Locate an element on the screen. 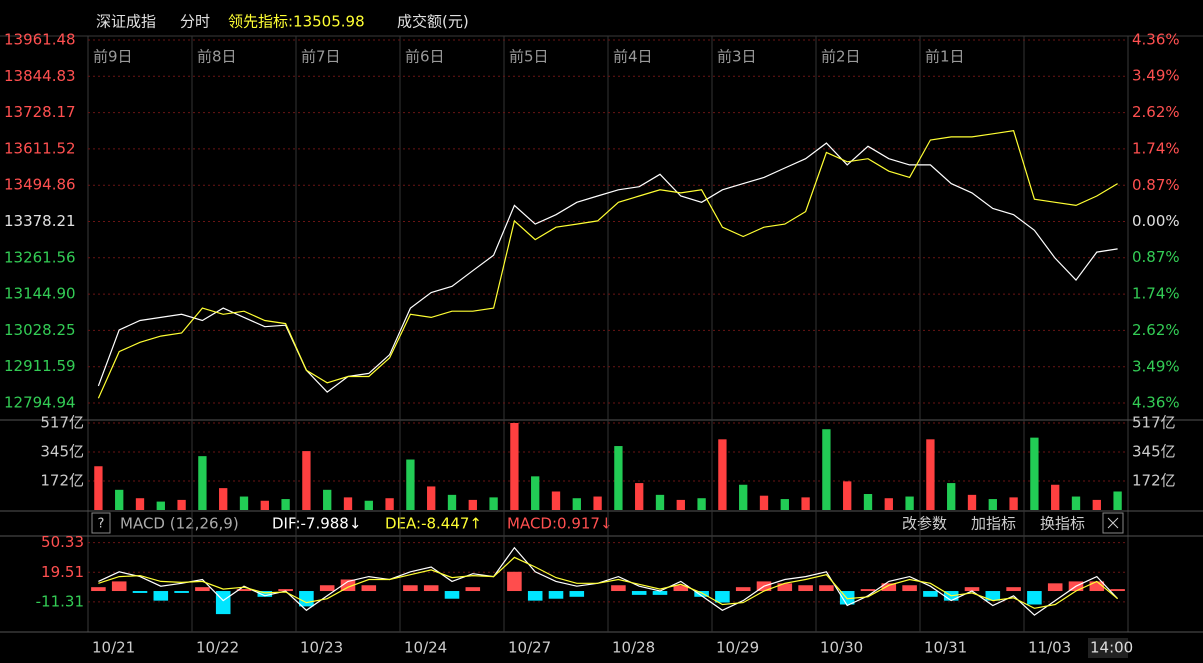 This screenshot has width=1203, height=663. y2-tick-label: 517亿 is located at coordinates (1154, 423).